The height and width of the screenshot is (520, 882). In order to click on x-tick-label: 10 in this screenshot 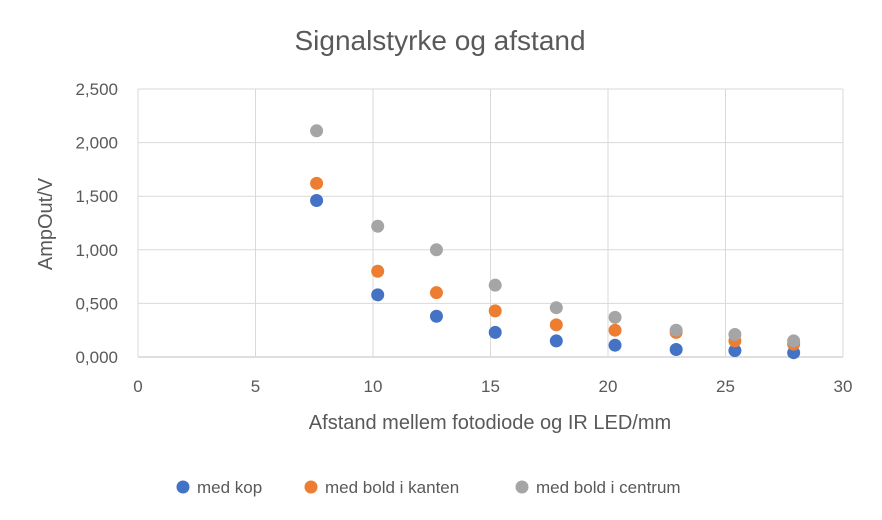, I will do `click(373, 386)`.